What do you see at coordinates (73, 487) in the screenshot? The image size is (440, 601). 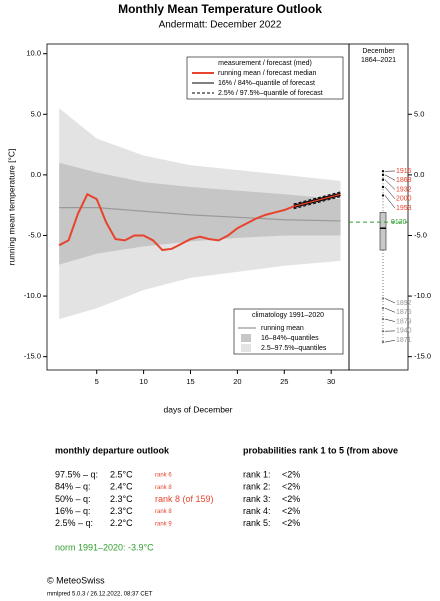 I see `outlook-quantile: 84% – q:` at bounding box center [73, 487].